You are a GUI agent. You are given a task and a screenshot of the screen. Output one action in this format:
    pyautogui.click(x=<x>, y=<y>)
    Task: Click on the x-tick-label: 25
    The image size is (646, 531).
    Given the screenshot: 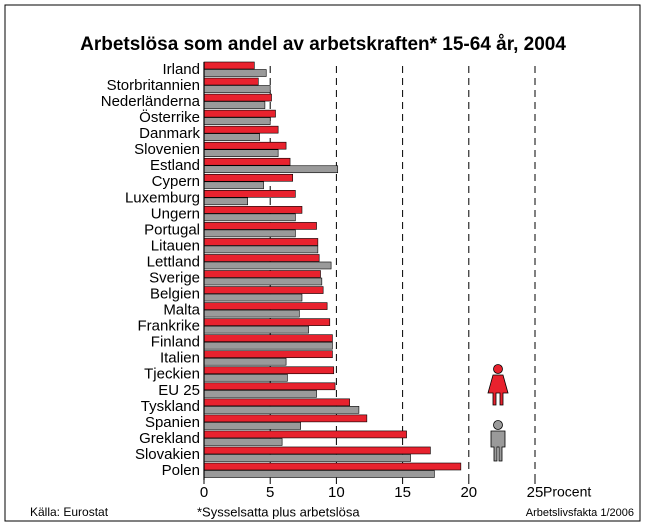 What is the action you would take?
    pyautogui.click(x=535, y=492)
    